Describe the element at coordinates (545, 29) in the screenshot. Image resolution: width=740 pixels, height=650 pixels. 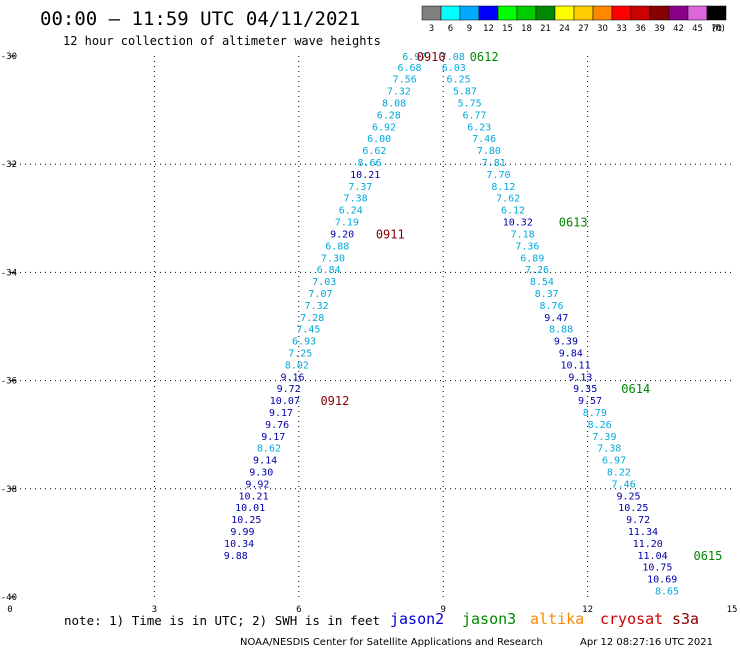
I see `legend-bin-label: 21` at that location.